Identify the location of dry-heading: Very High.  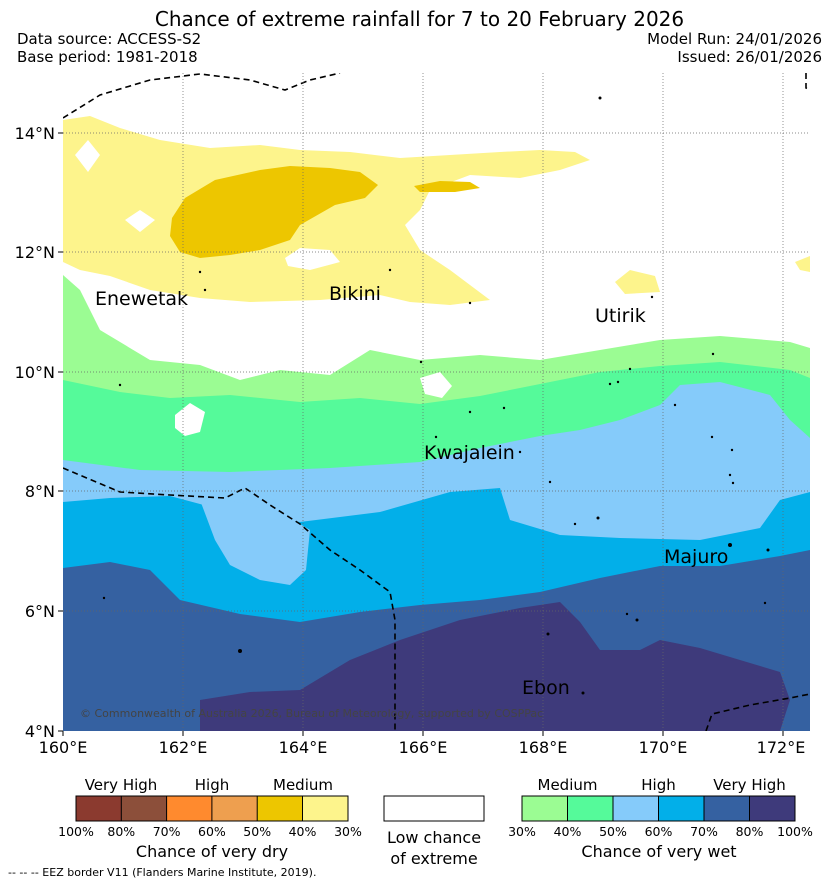
(121, 785).